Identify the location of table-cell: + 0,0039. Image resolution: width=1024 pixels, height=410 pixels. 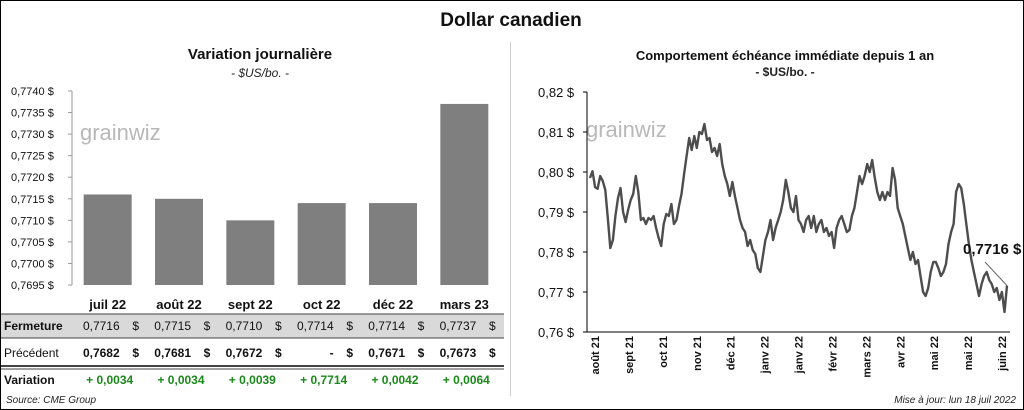
(252, 380).